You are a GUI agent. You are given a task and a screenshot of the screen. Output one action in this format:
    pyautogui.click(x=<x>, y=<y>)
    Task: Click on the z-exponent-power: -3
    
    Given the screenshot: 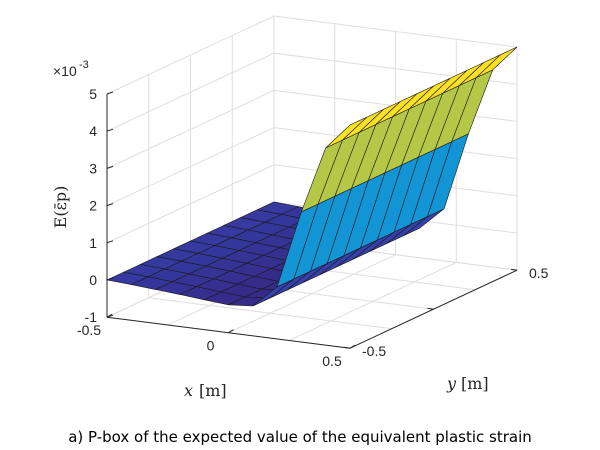 What is the action you would take?
    pyautogui.click(x=84, y=65)
    